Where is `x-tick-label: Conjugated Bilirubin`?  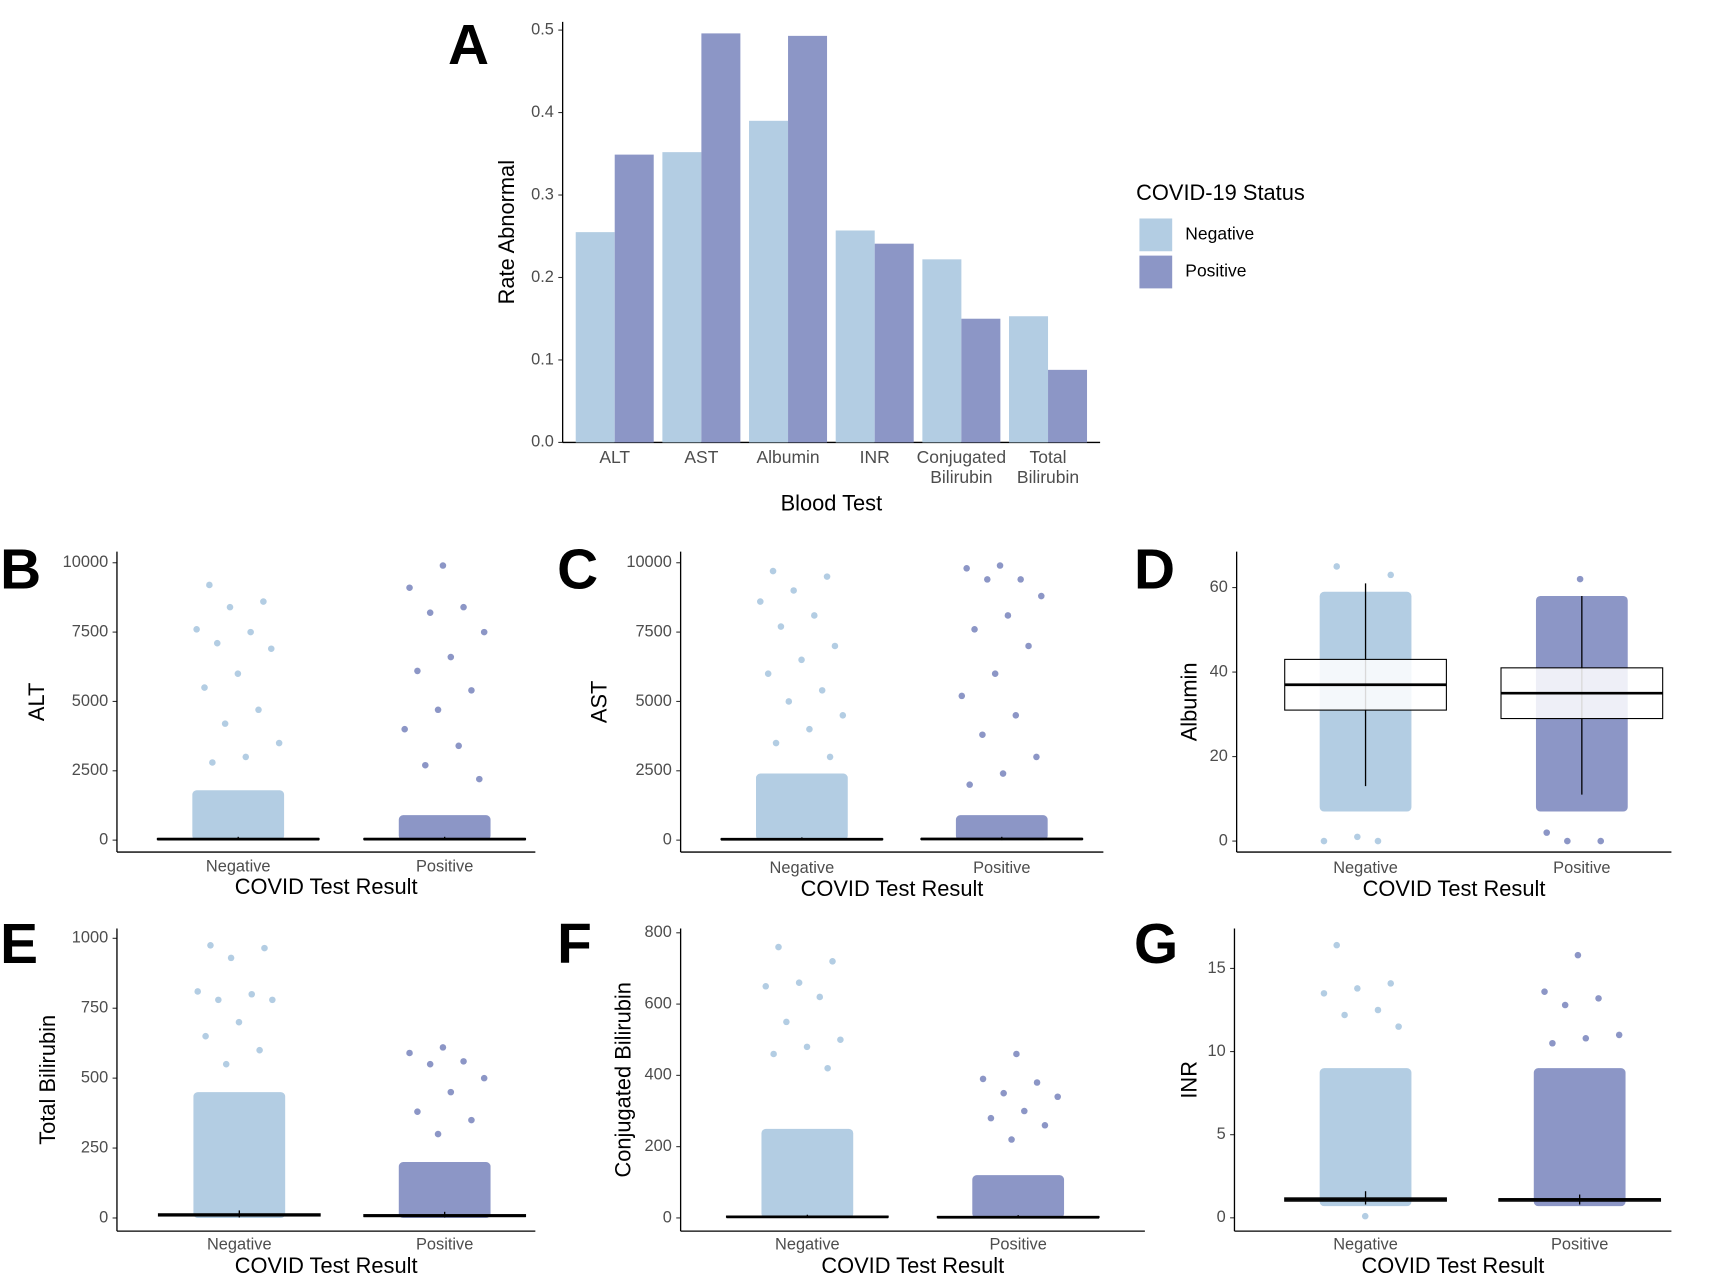
x-tick-label: Conjugated Bilirubin is located at coordinates (961, 468).